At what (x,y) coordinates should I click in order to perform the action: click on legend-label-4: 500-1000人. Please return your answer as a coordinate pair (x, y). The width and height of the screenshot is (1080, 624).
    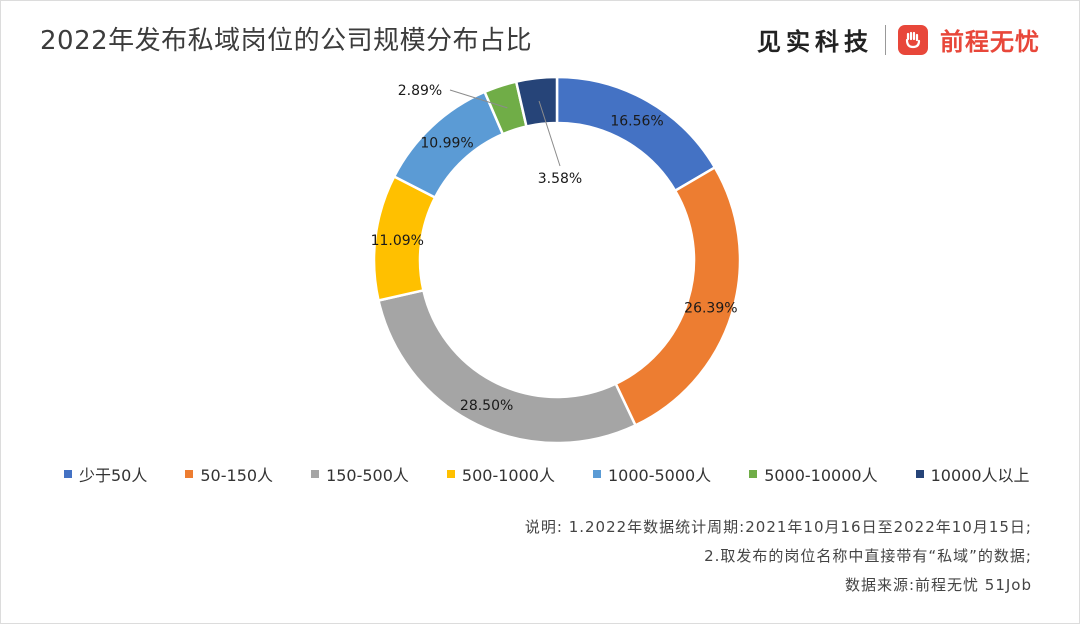
    Looking at the image, I should click on (508, 475).